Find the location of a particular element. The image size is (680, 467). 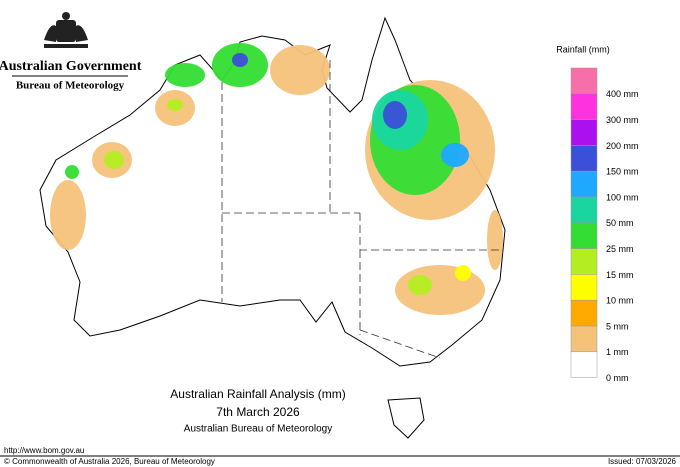

legend-label: 5 mm is located at coordinates (617, 326).